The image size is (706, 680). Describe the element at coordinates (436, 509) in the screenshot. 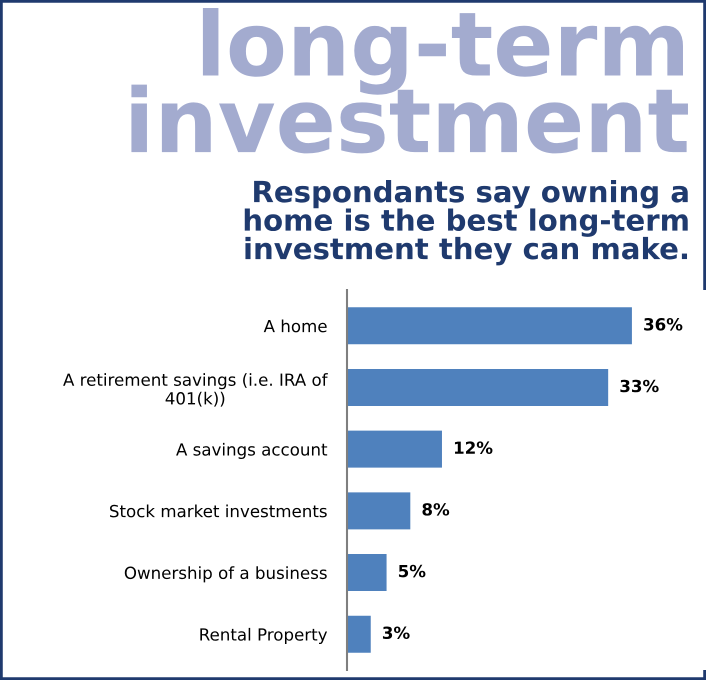

I see `data-label: 8%` at that location.